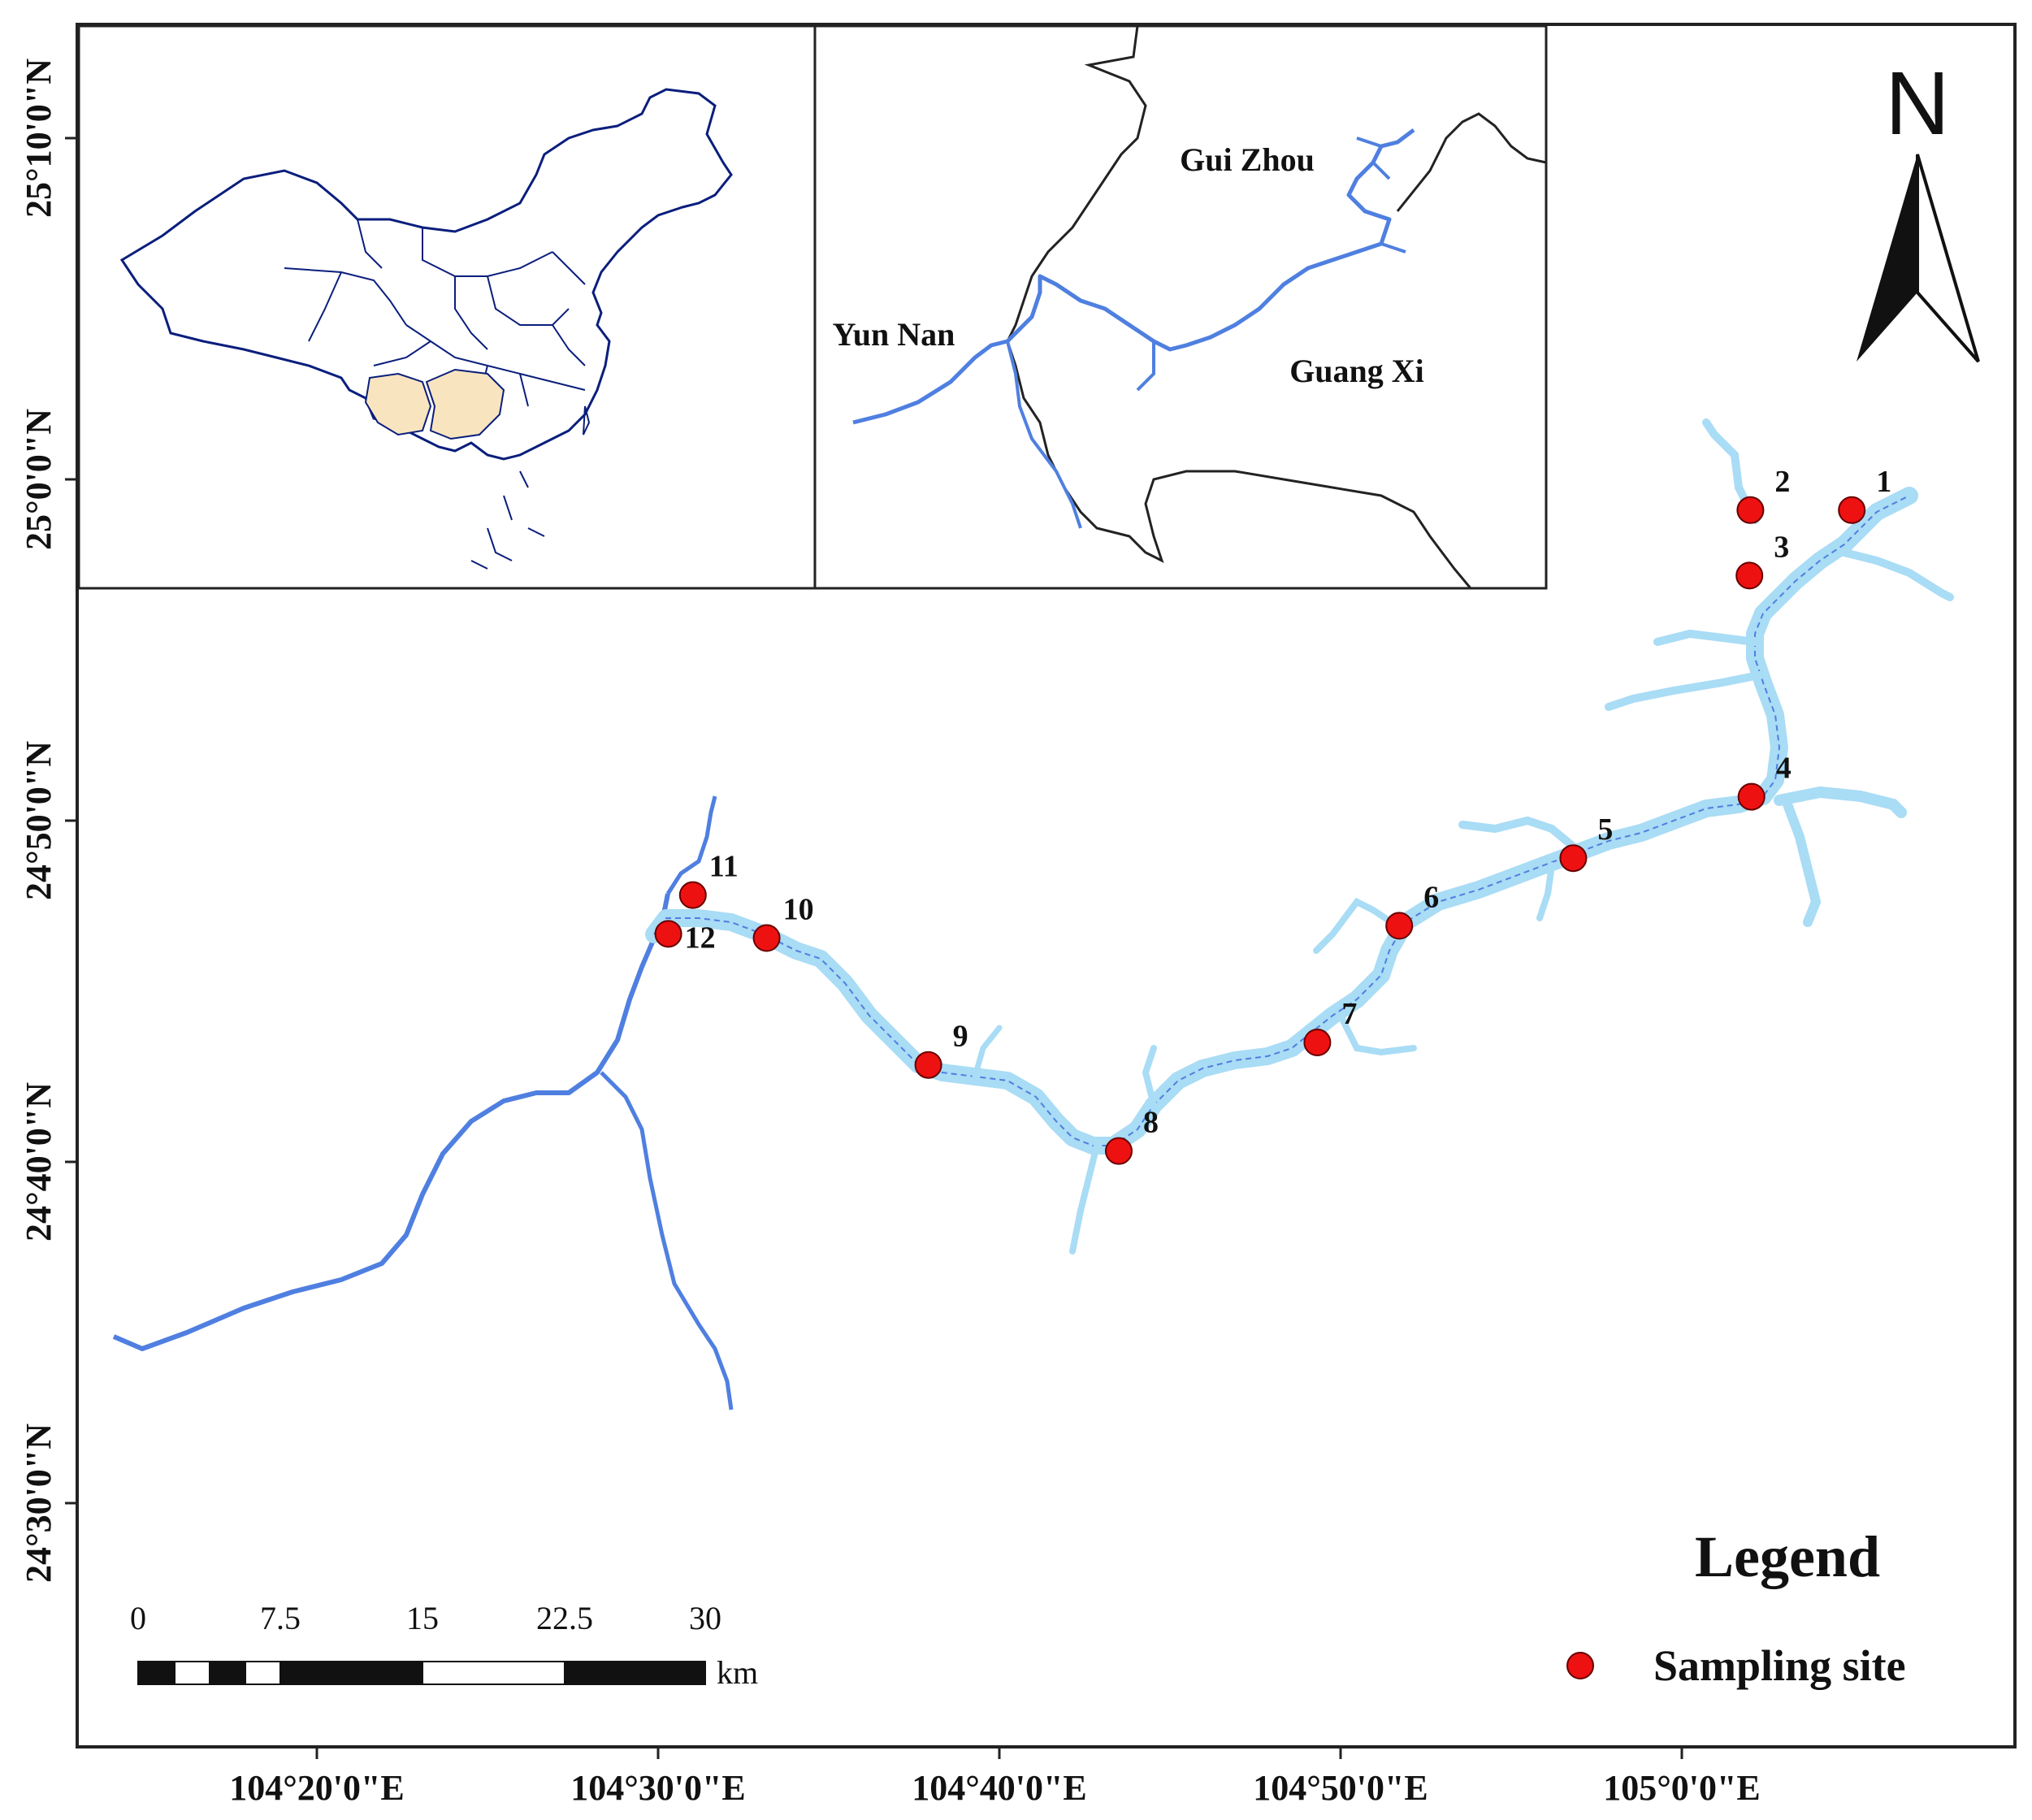 The image size is (2032, 1820). I want to click on y-tick-label-5: 24°30'0"N, so click(38, 1503).